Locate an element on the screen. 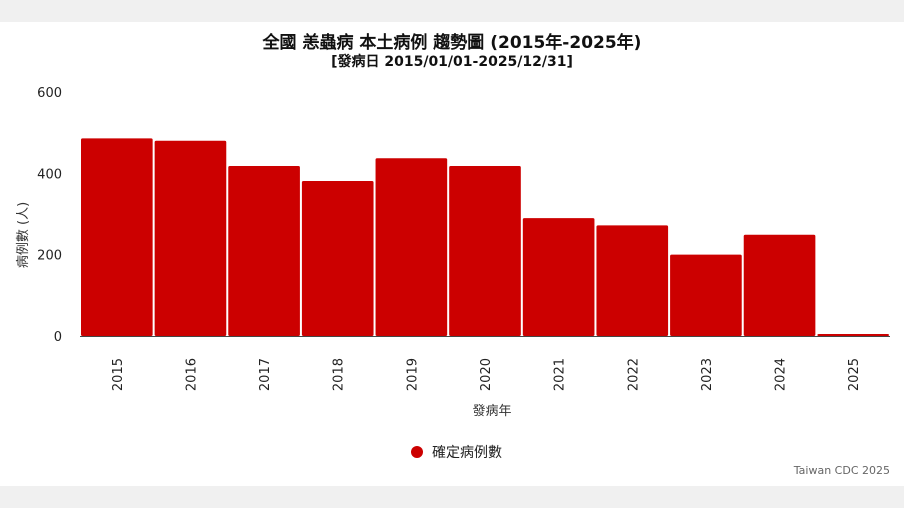  x-tick-label: 2025 is located at coordinates (854, 374).